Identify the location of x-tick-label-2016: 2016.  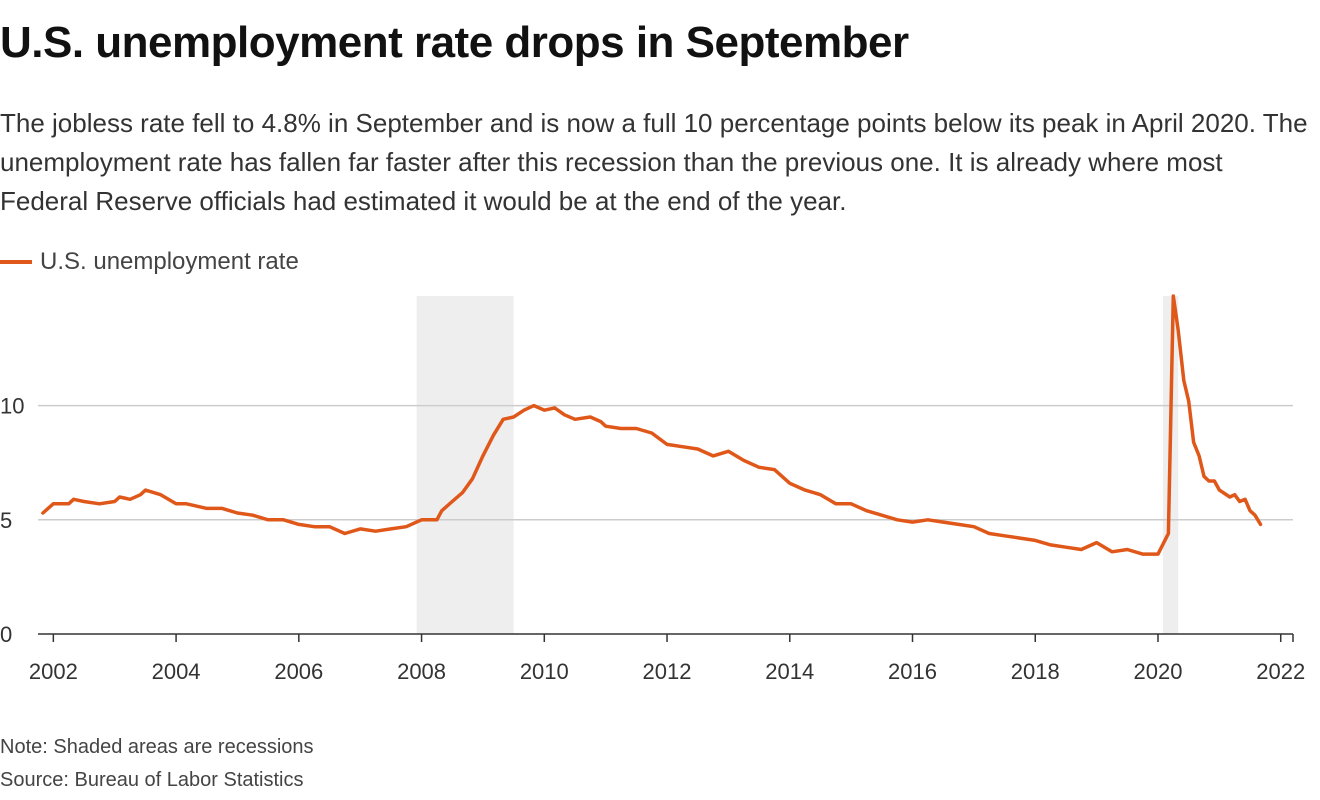
(912, 671).